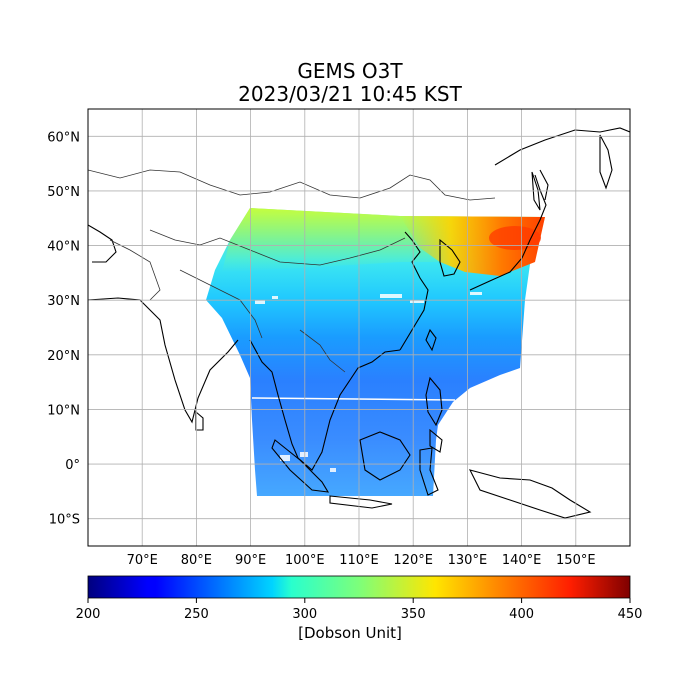 The height and width of the screenshot is (700, 700). I want to click on latitude-tick-label: 30°N, so click(63, 301).